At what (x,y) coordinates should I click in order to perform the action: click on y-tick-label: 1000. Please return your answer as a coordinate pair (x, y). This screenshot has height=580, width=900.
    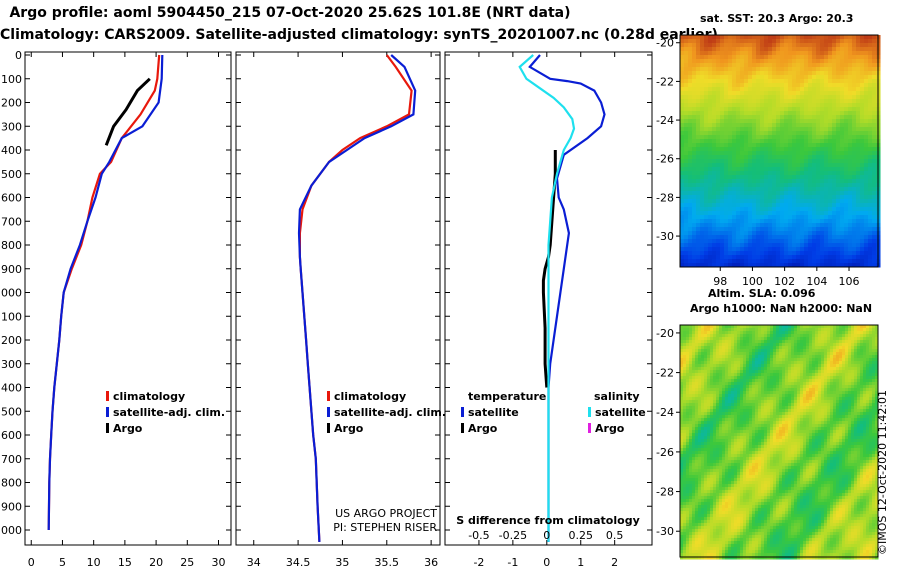
    Looking at the image, I should click on (11, 293).